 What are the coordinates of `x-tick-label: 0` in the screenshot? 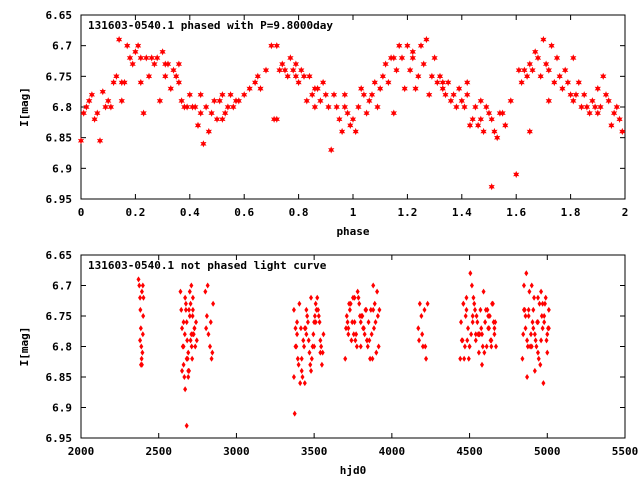 It's located at (81, 212).